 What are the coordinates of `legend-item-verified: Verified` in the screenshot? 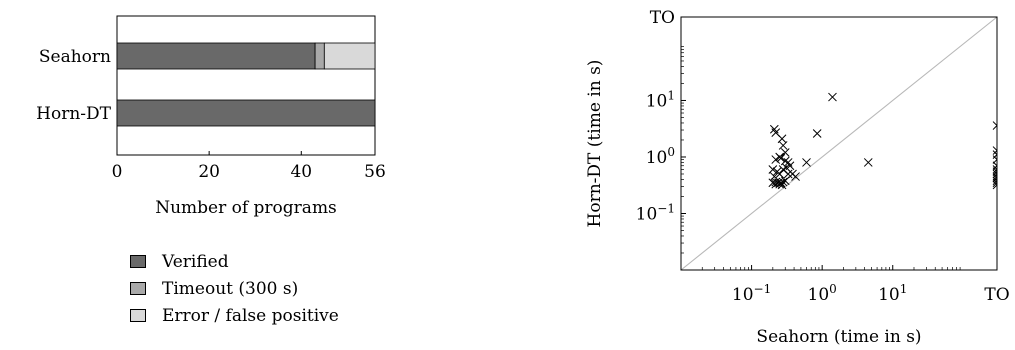 It's located at (234, 261).